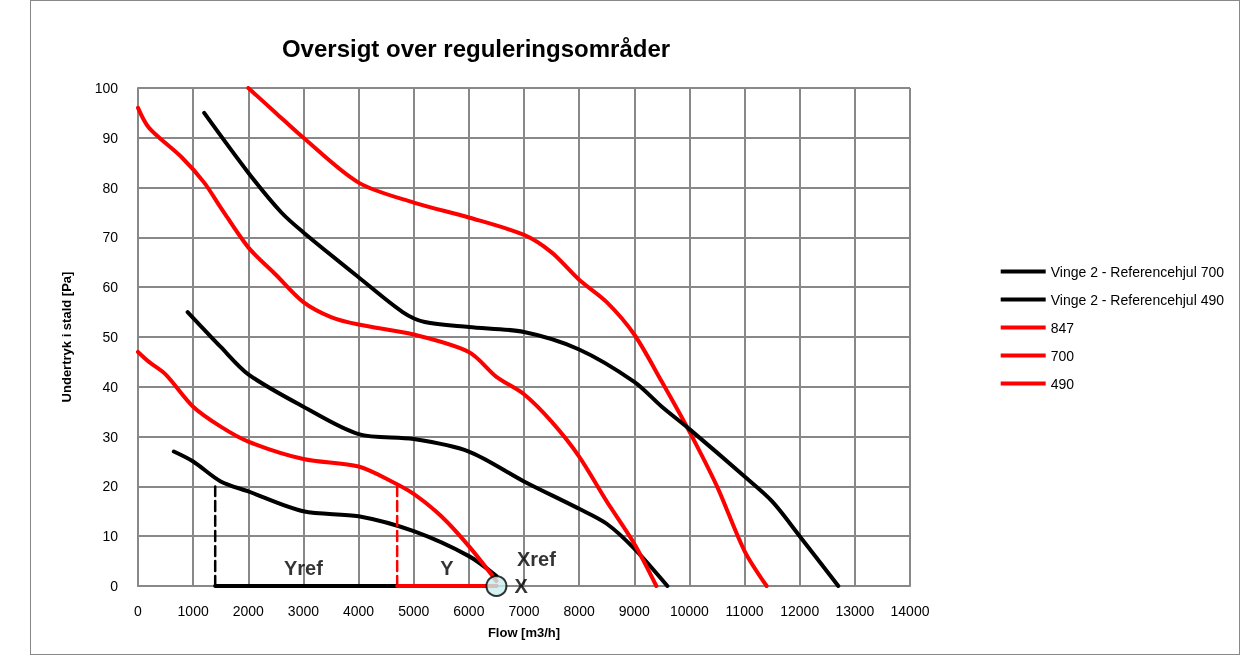  I want to click on x-tick-label: 6000, so click(469, 611).